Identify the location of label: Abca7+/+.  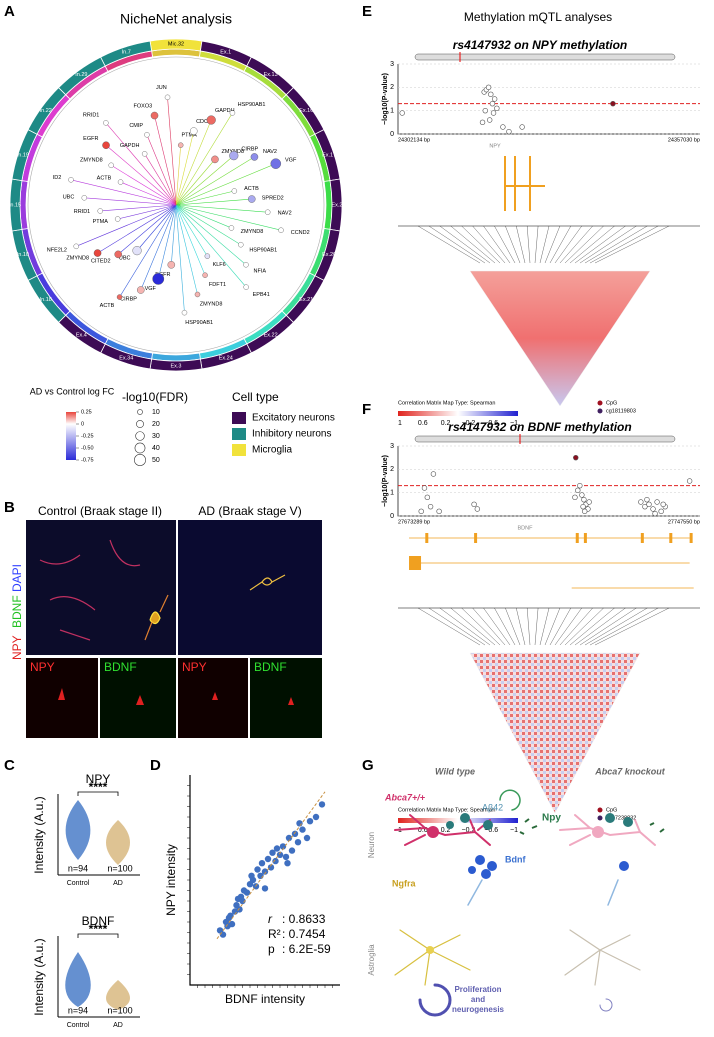
(405, 797).